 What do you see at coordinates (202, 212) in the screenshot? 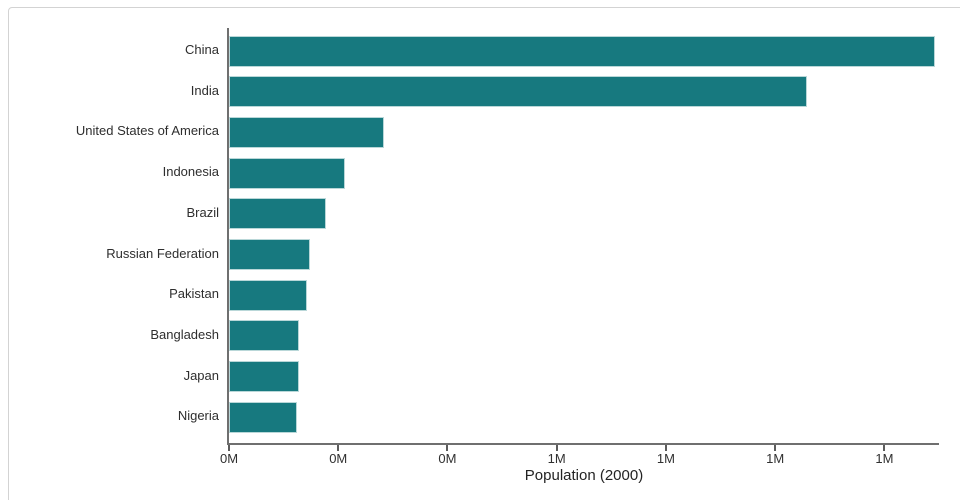
I see `category-label: Brazil` at bounding box center [202, 212].